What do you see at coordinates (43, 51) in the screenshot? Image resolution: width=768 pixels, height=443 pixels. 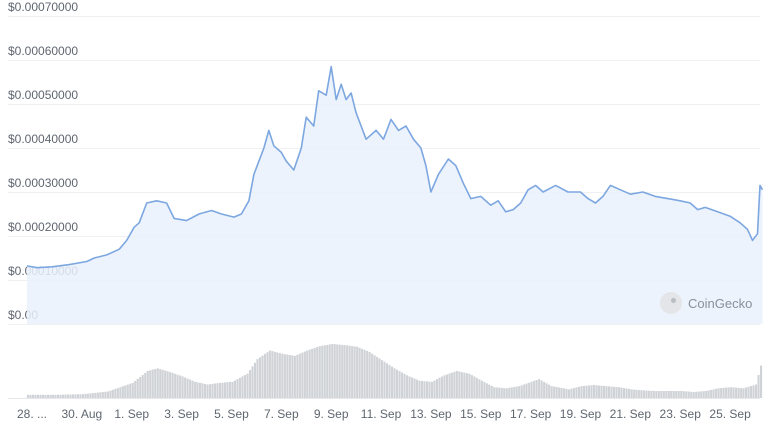 I see `y-tick-label: $0.00060000` at bounding box center [43, 51].